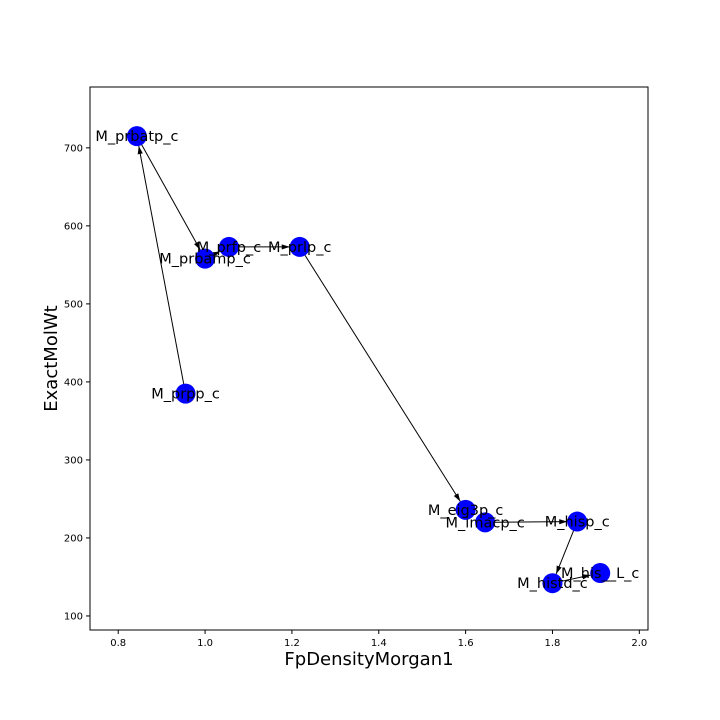  What do you see at coordinates (292, 643) in the screenshot?
I see `x-tick-label: 1.2` at bounding box center [292, 643].